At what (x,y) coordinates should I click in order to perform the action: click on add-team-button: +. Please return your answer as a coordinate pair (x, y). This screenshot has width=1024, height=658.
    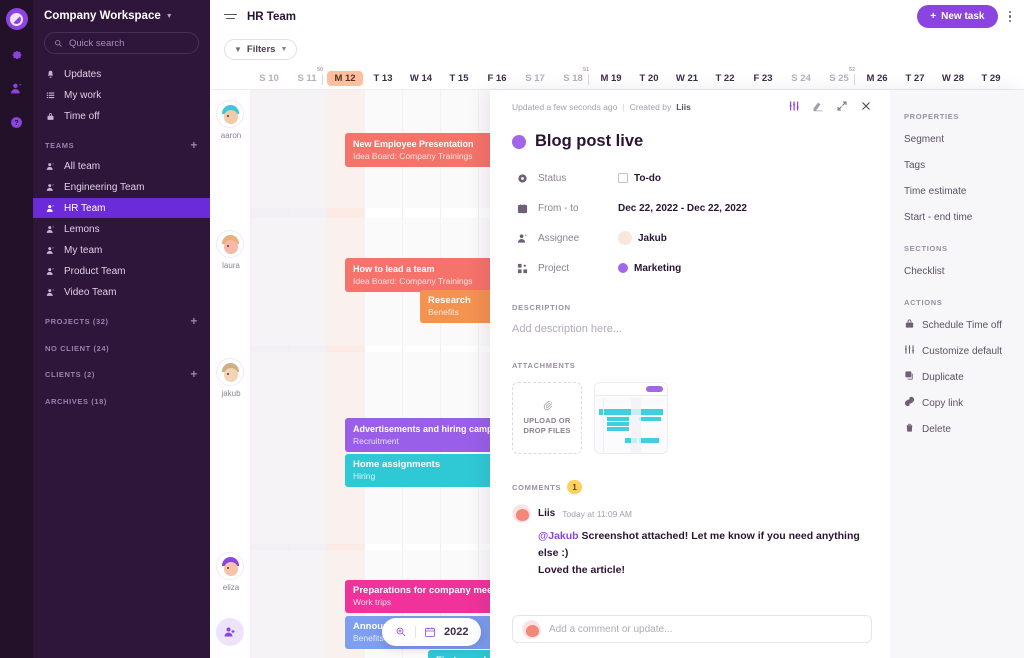
    Looking at the image, I should click on (194, 145).